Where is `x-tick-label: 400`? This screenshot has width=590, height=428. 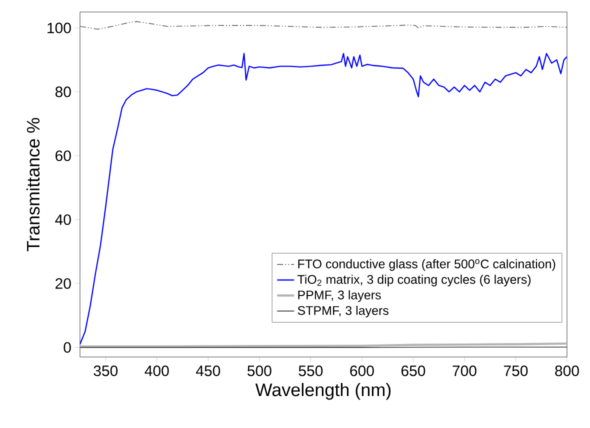
x-tick-label: 400 is located at coordinates (156, 371).